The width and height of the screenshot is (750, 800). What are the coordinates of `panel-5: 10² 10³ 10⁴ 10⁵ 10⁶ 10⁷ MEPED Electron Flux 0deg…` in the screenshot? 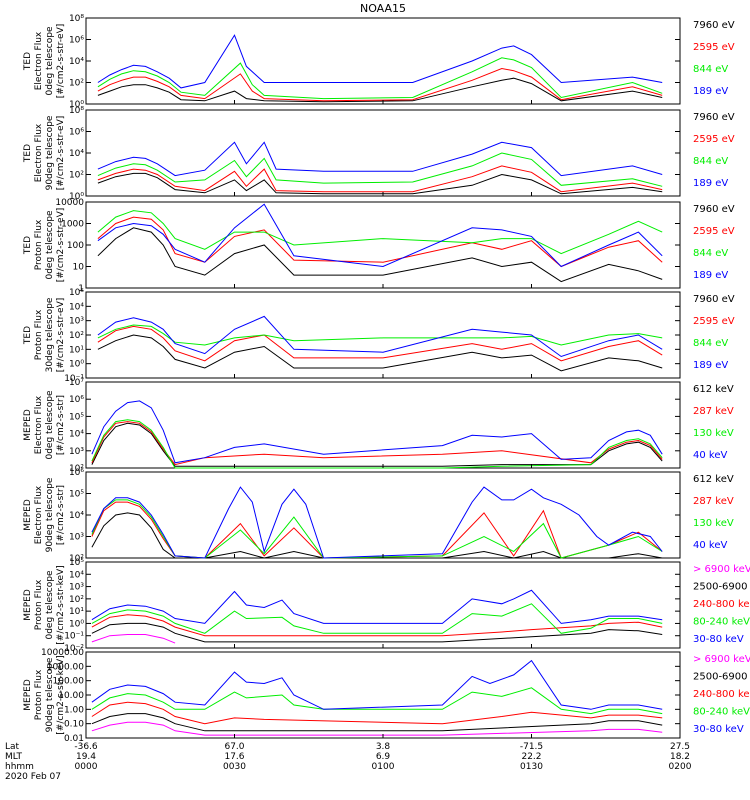 It's located at (378, 426).